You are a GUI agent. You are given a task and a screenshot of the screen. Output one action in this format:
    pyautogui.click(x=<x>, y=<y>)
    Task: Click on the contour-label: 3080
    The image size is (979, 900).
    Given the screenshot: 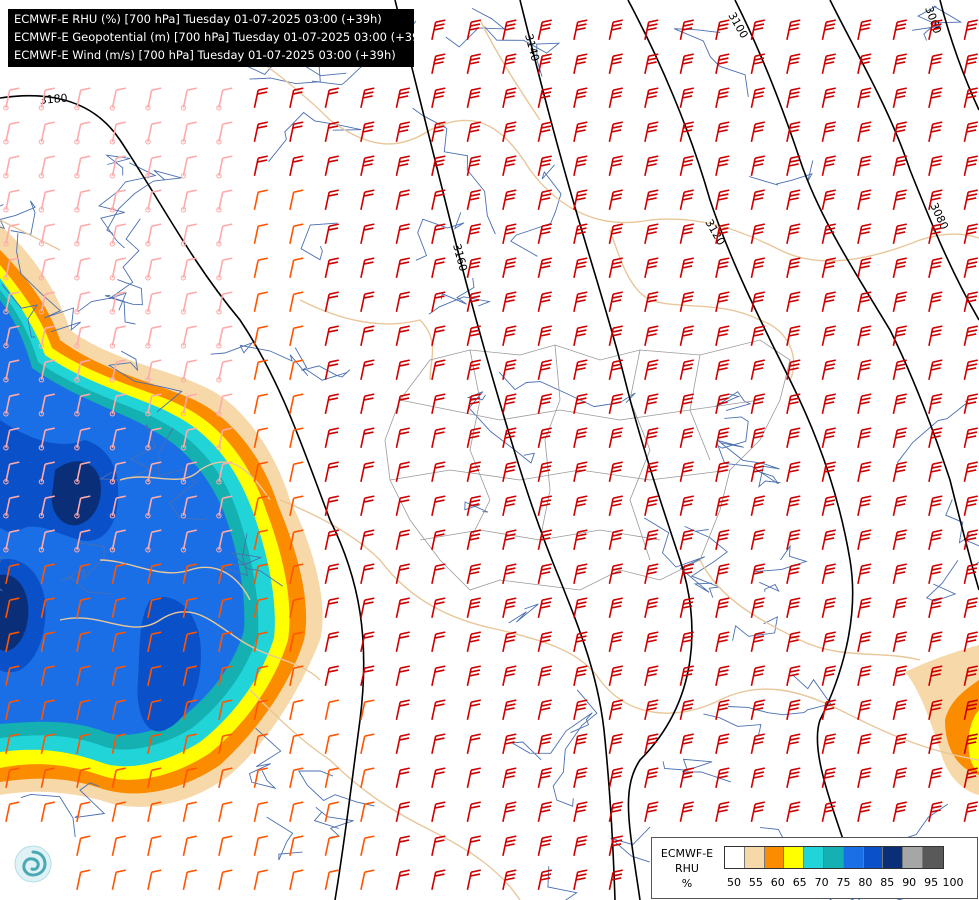 What is the action you would take?
    pyautogui.click(x=939, y=216)
    